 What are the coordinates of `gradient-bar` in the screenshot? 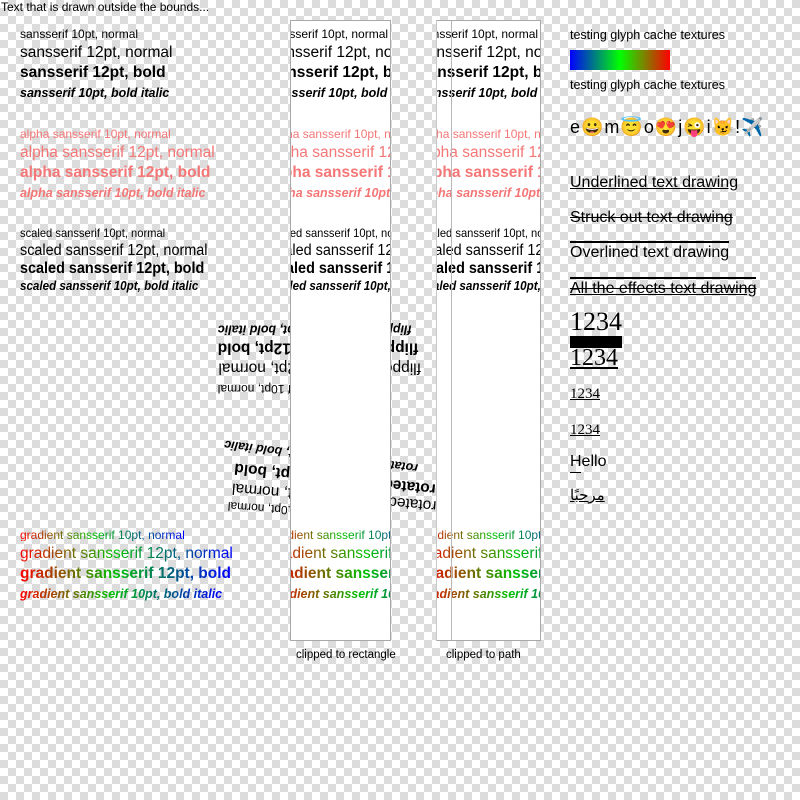 It's located at (620, 60).